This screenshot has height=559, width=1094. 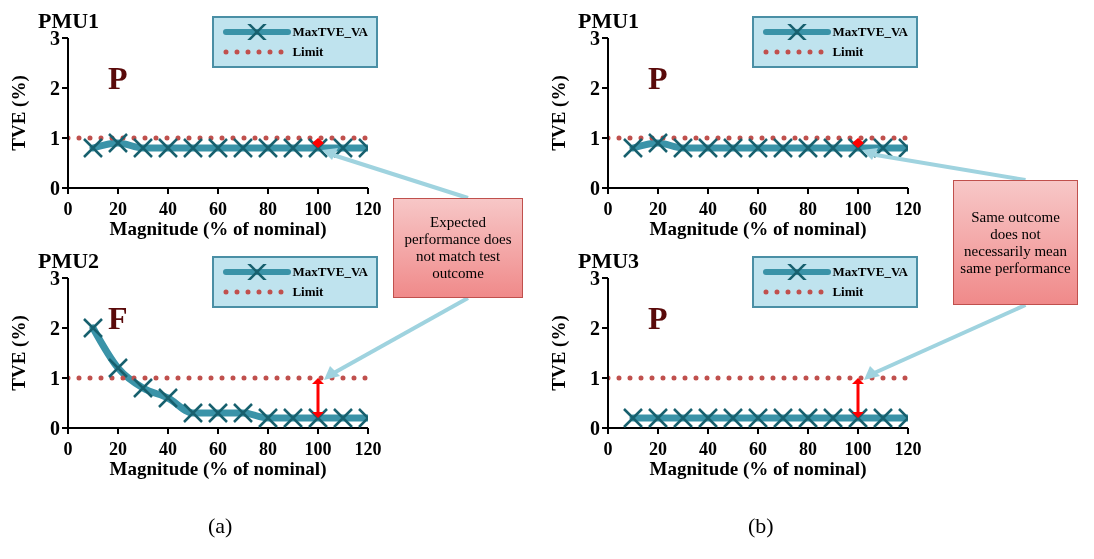 What do you see at coordinates (118, 318) in the screenshot?
I see `annotation: F` at bounding box center [118, 318].